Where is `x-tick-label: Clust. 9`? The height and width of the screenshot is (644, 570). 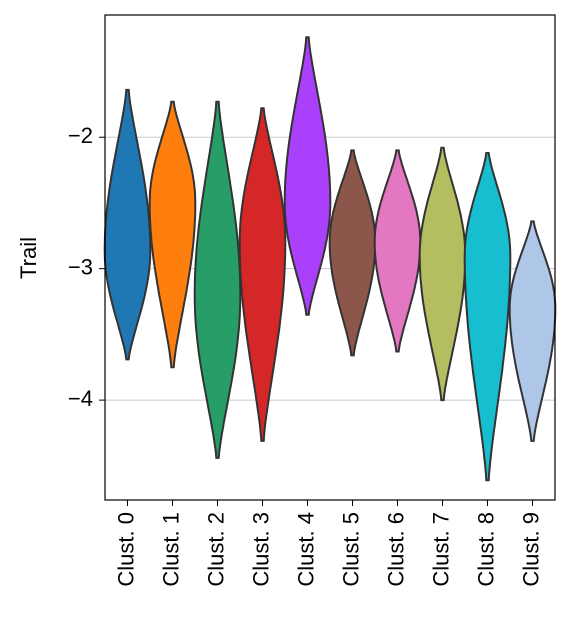
x-tick-label: Clust. 9 is located at coordinates (530, 549).